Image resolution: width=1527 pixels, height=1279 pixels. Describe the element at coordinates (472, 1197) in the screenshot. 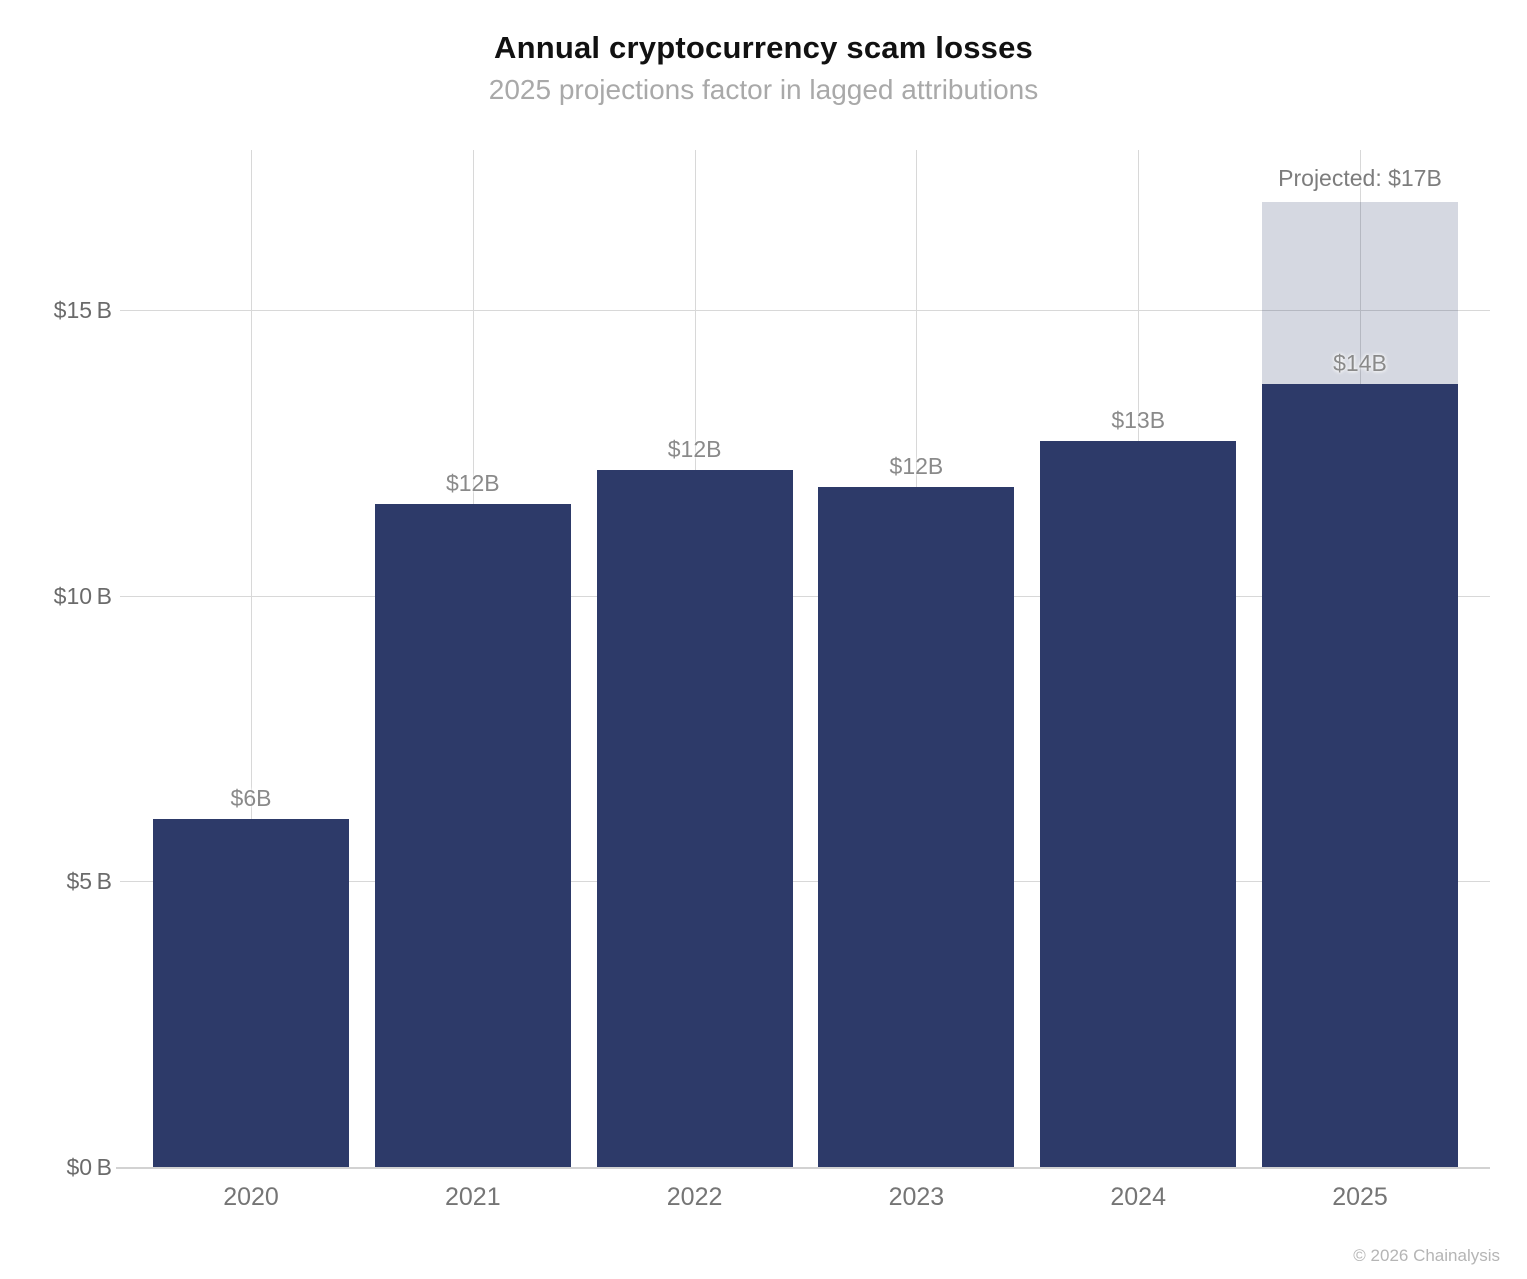

I see `x-axis-tick-label: 2021` at that location.